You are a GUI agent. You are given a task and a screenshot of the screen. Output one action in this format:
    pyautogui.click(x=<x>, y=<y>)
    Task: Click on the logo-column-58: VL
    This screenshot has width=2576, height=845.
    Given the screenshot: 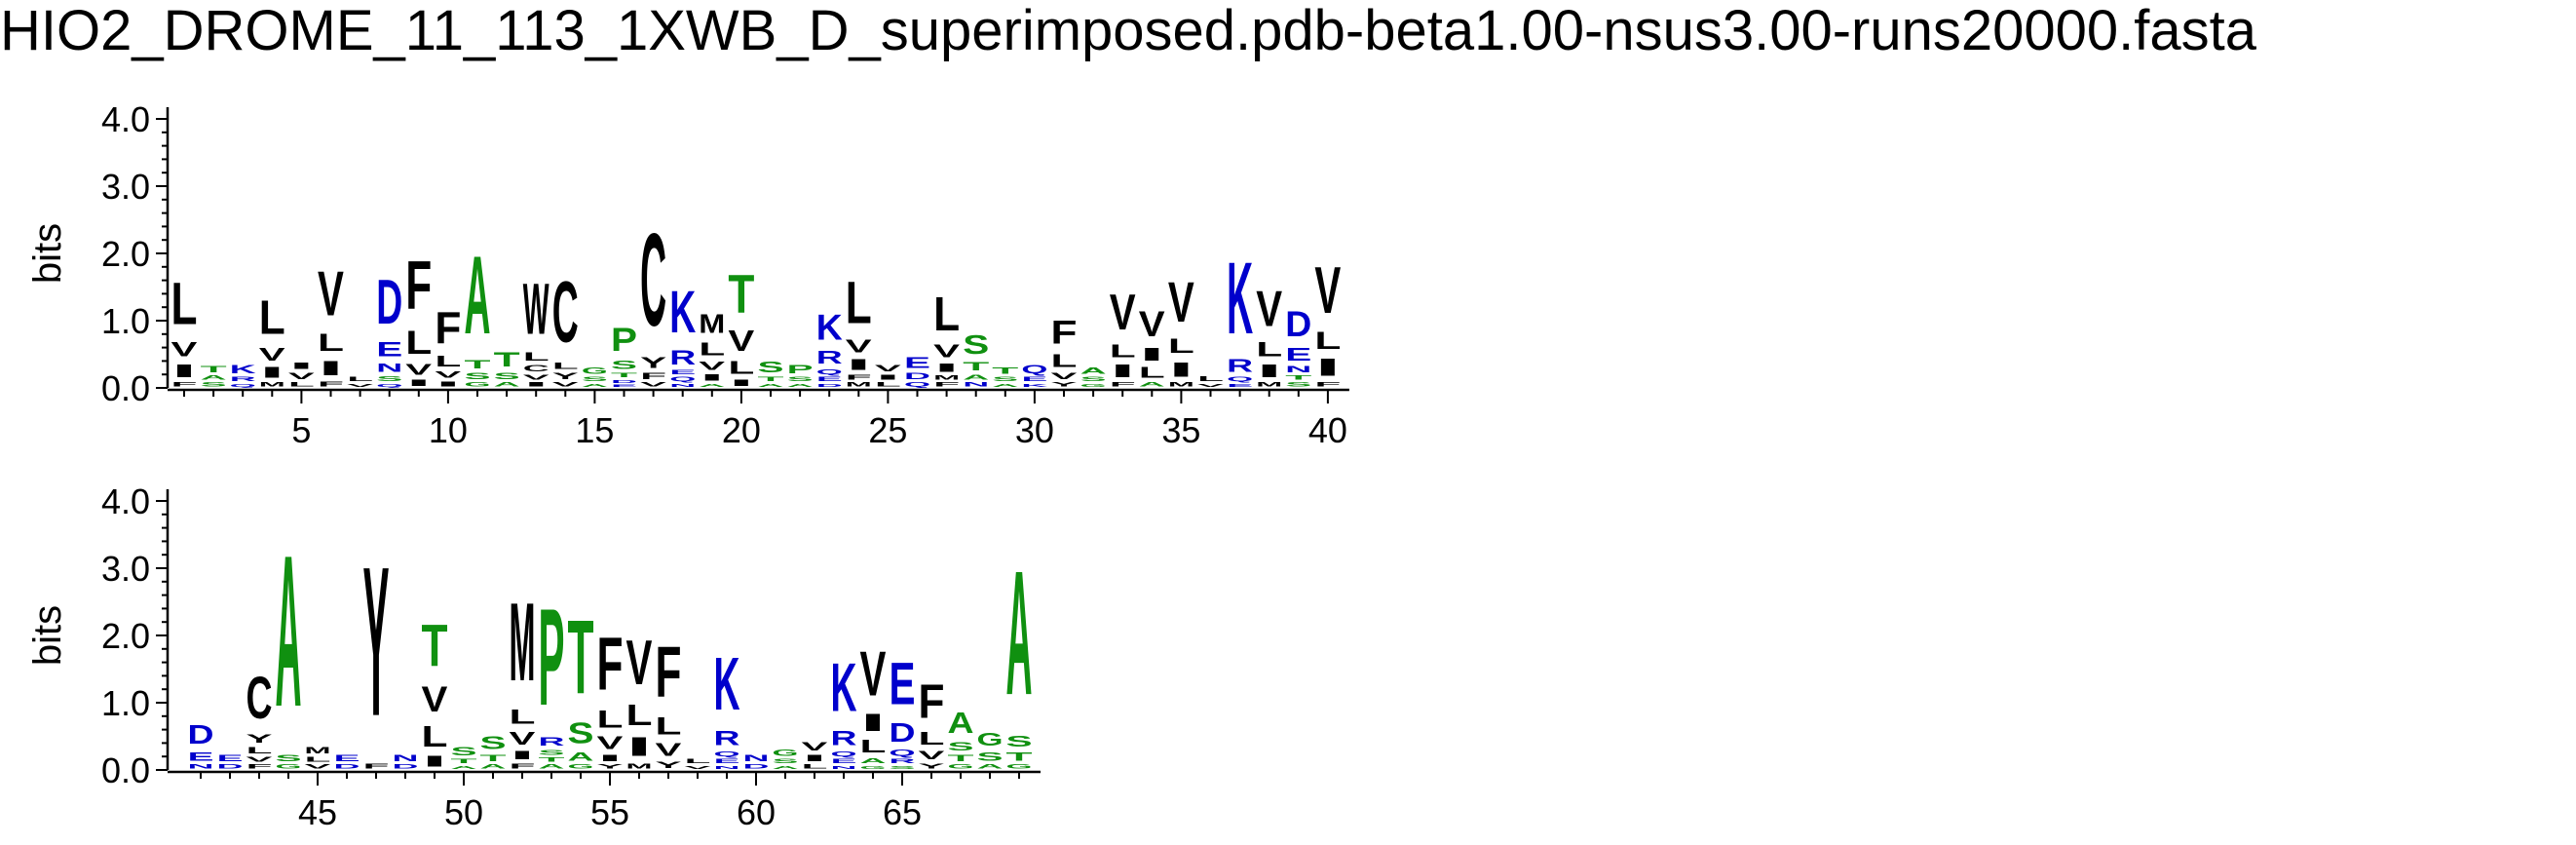 What is the action you would take?
    pyautogui.click(x=698, y=764)
    